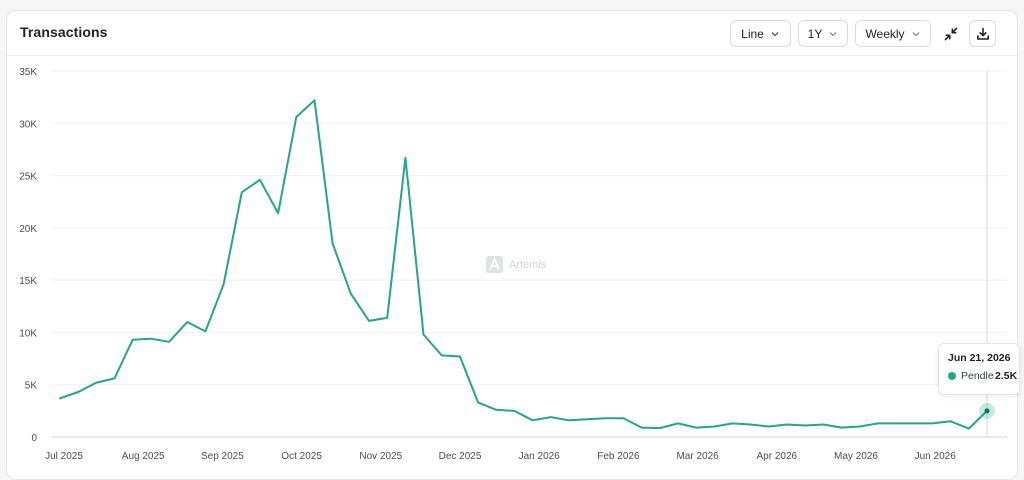  I want to click on chart-type-dropdown: Line, so click(760, 33).